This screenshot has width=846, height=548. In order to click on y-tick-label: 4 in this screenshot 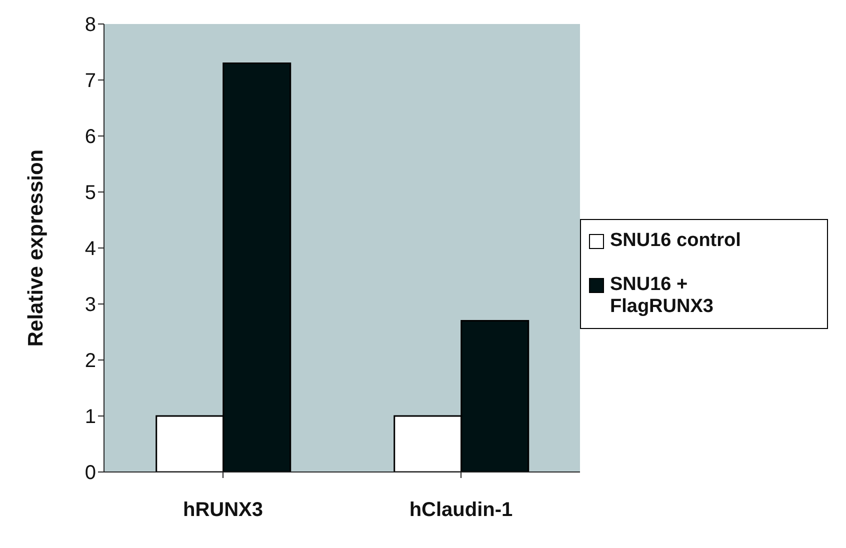, I will do `click(90, 249)`.